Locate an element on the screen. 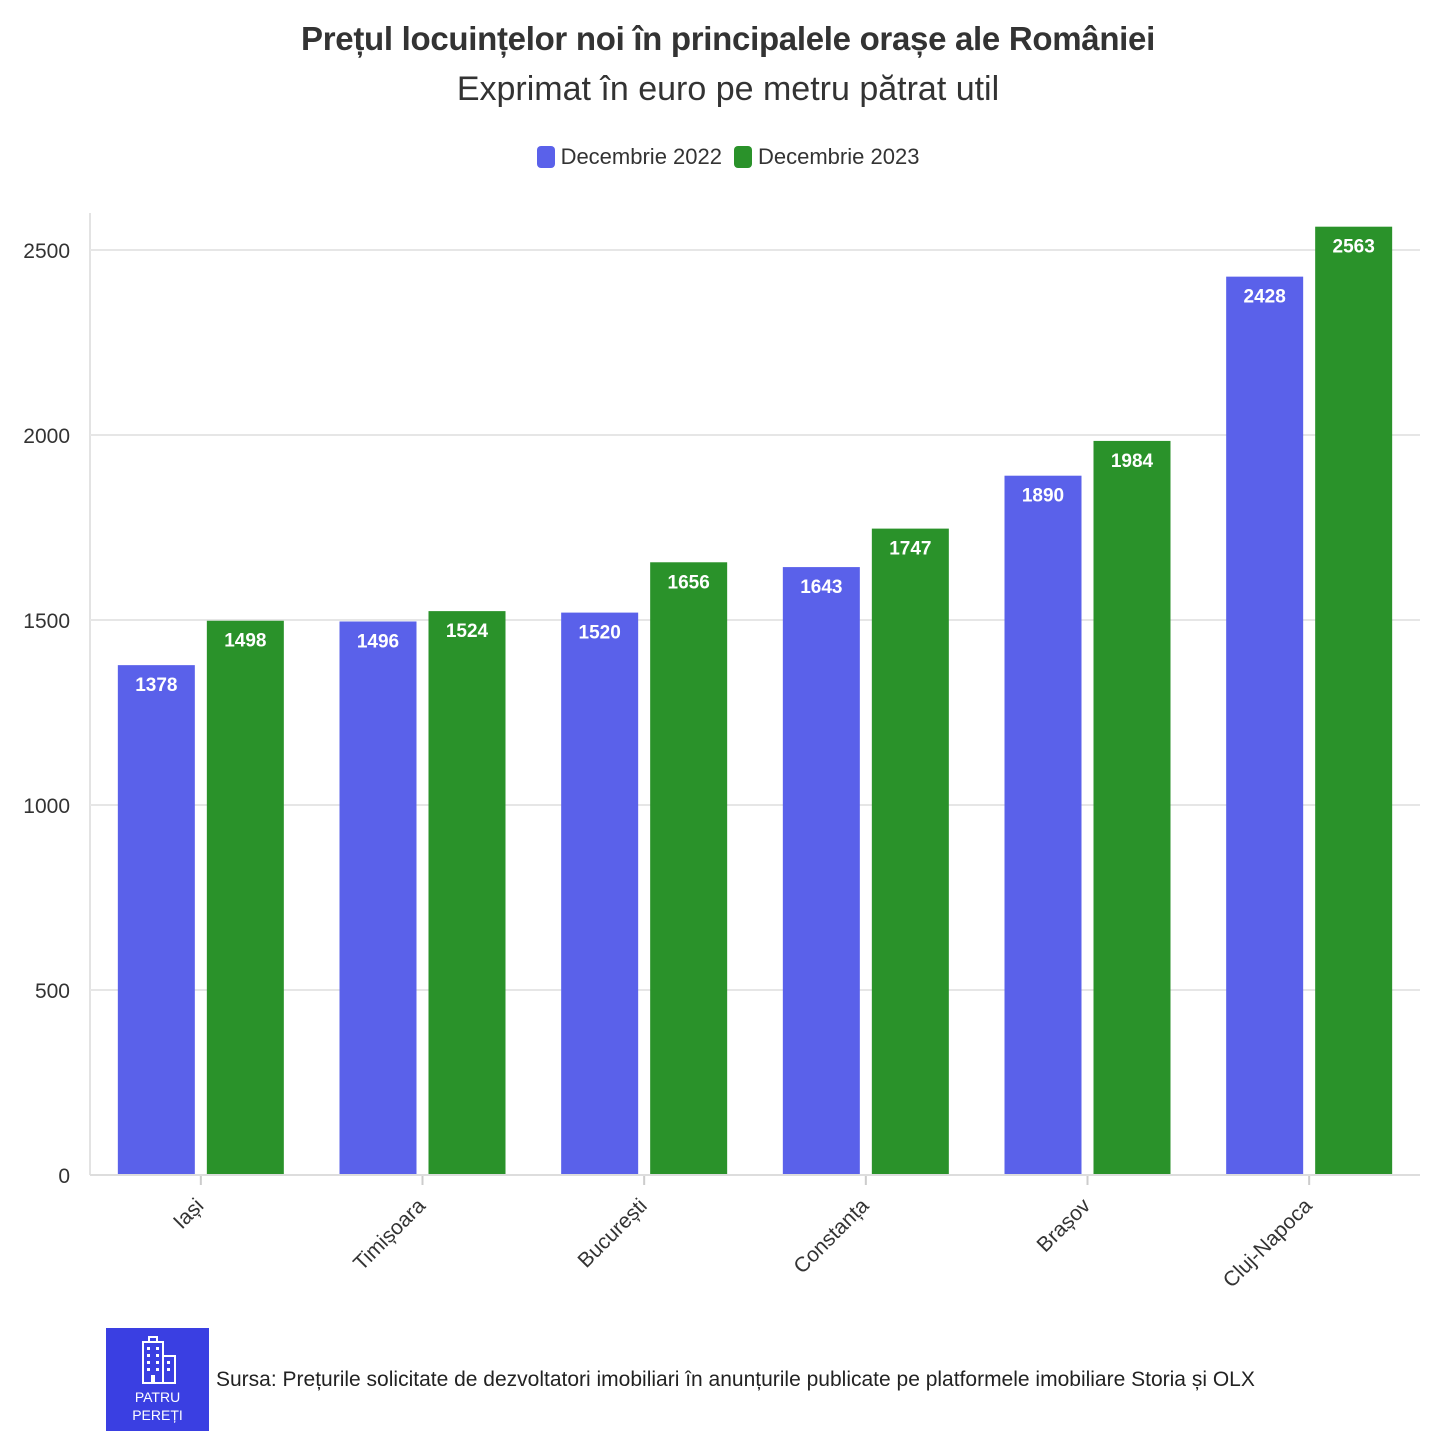 The width and height of the screenshot is (1456, 1456). logo-text-line2: PEREȚI is located at coordinates (157, 1415).